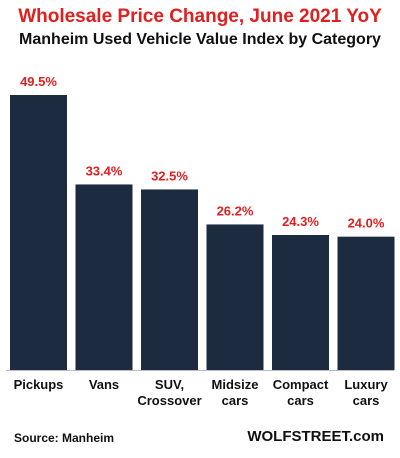 This screenshot has height=458, width=400. Describe the element at coordinates (235, 210) in the screenshot. I see `data-label-4: 26.2%` at that location.